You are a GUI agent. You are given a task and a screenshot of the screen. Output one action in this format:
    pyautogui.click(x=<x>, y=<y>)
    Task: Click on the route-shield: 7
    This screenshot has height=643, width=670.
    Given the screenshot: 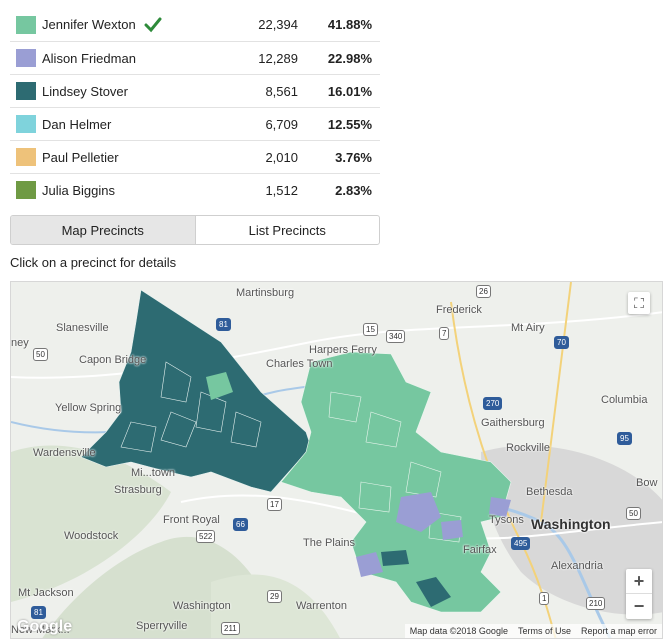 What is the action you would take?
    pyautogui.click(x=444, y=333)
    